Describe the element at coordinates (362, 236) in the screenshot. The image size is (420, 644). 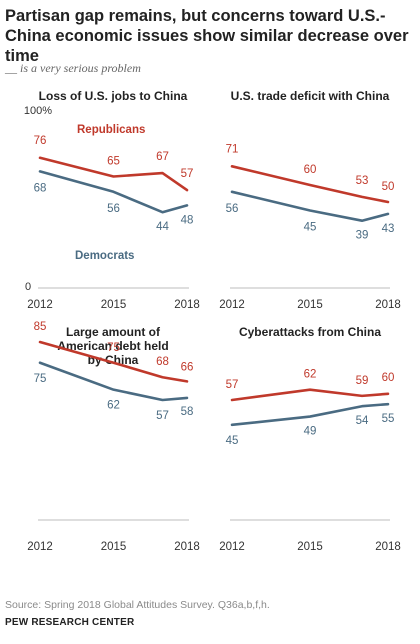
I see `data-label: 39` at that location.